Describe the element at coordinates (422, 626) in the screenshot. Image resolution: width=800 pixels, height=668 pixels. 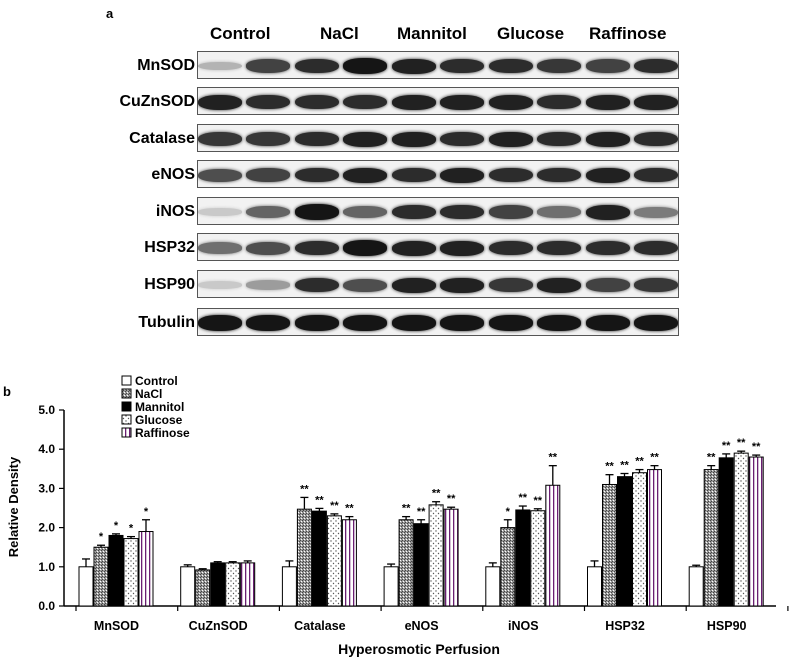
I see `x-tick-label: eNOS` at that location.